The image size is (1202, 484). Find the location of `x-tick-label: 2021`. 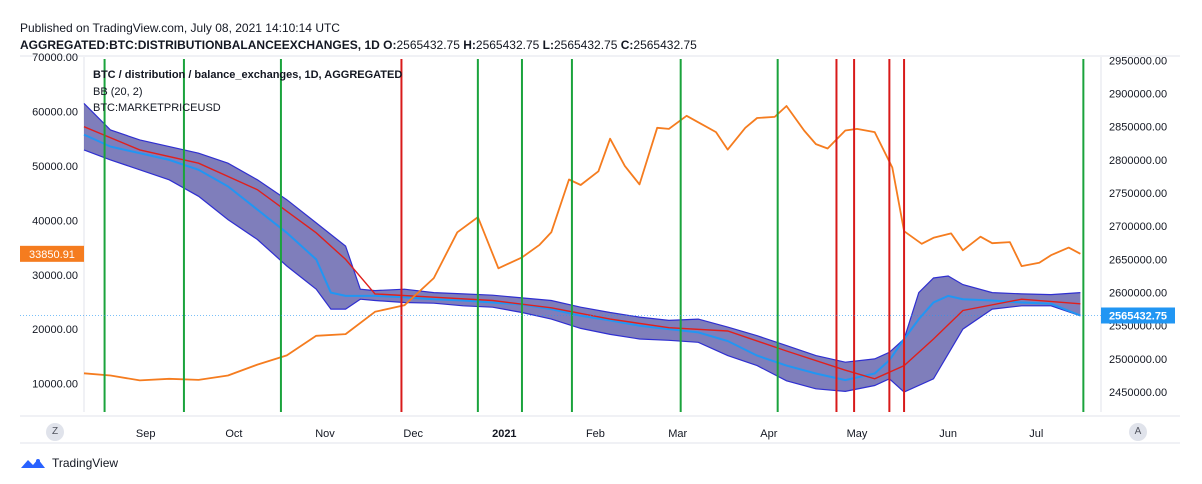

x-tick-label: 2021 is located at coordinates (504, 434).